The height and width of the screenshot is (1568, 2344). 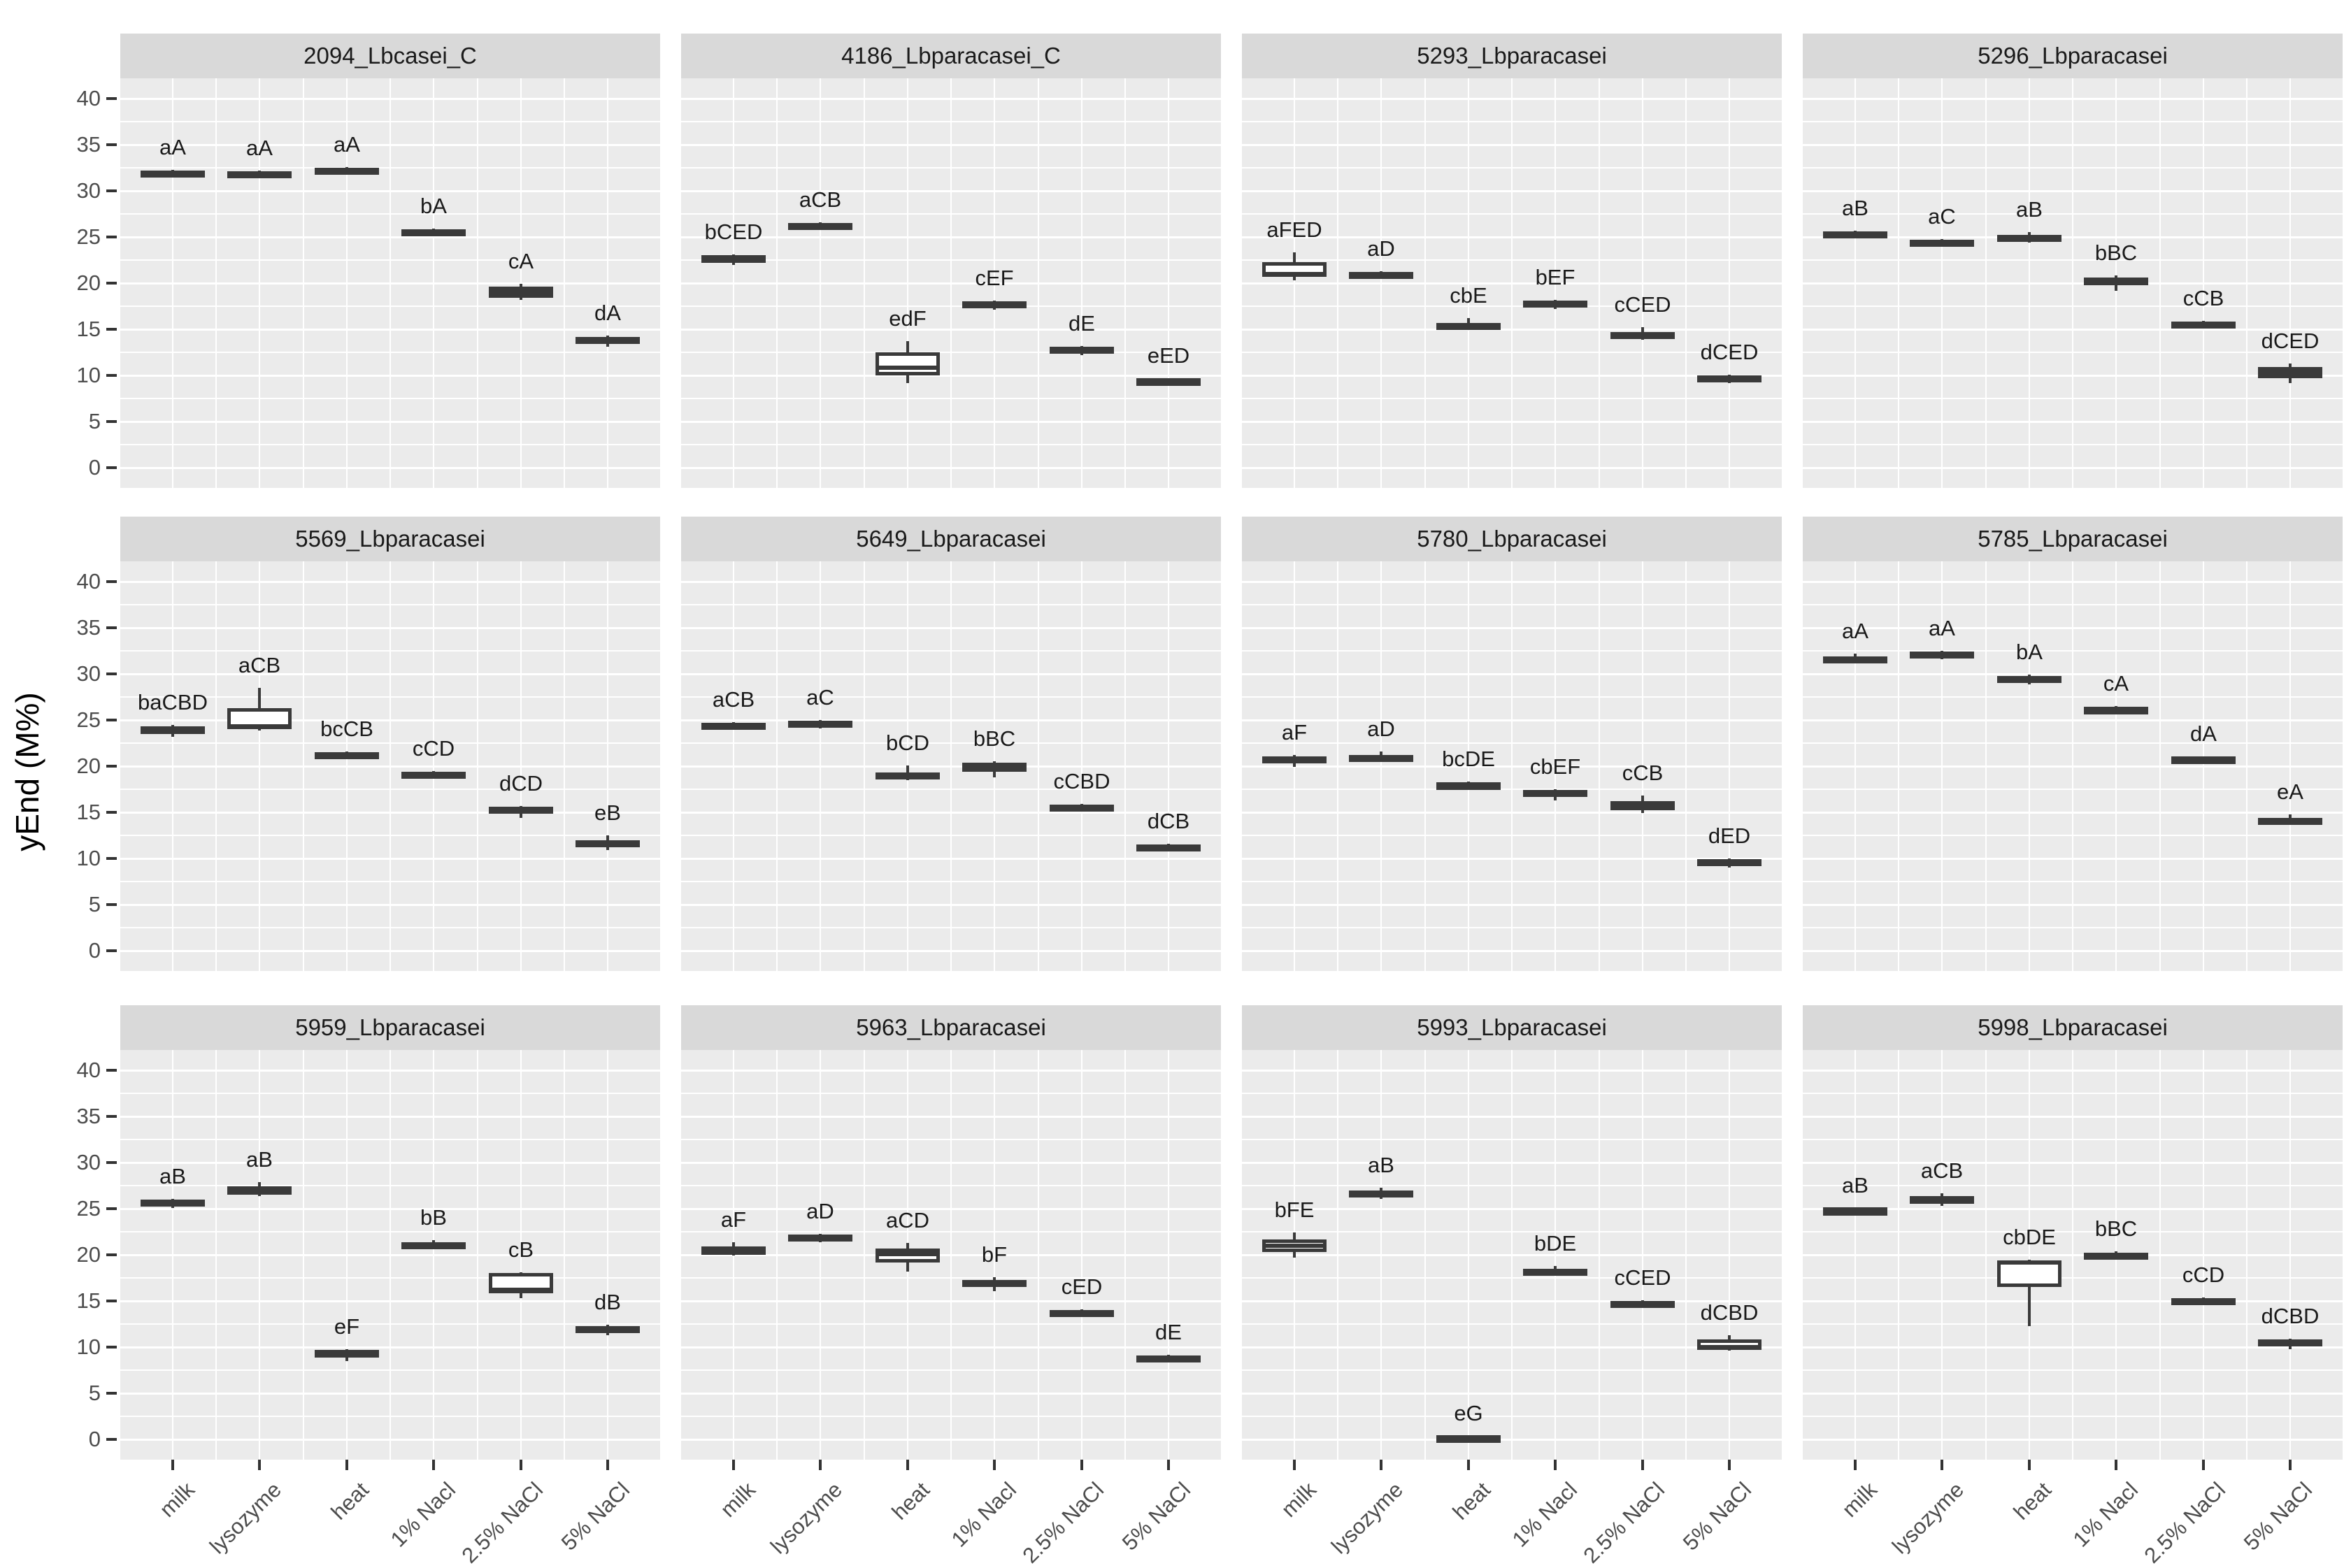 I want to click on facet-strip: 5998_Lbparacasei, so click(x=2073, y=1027).